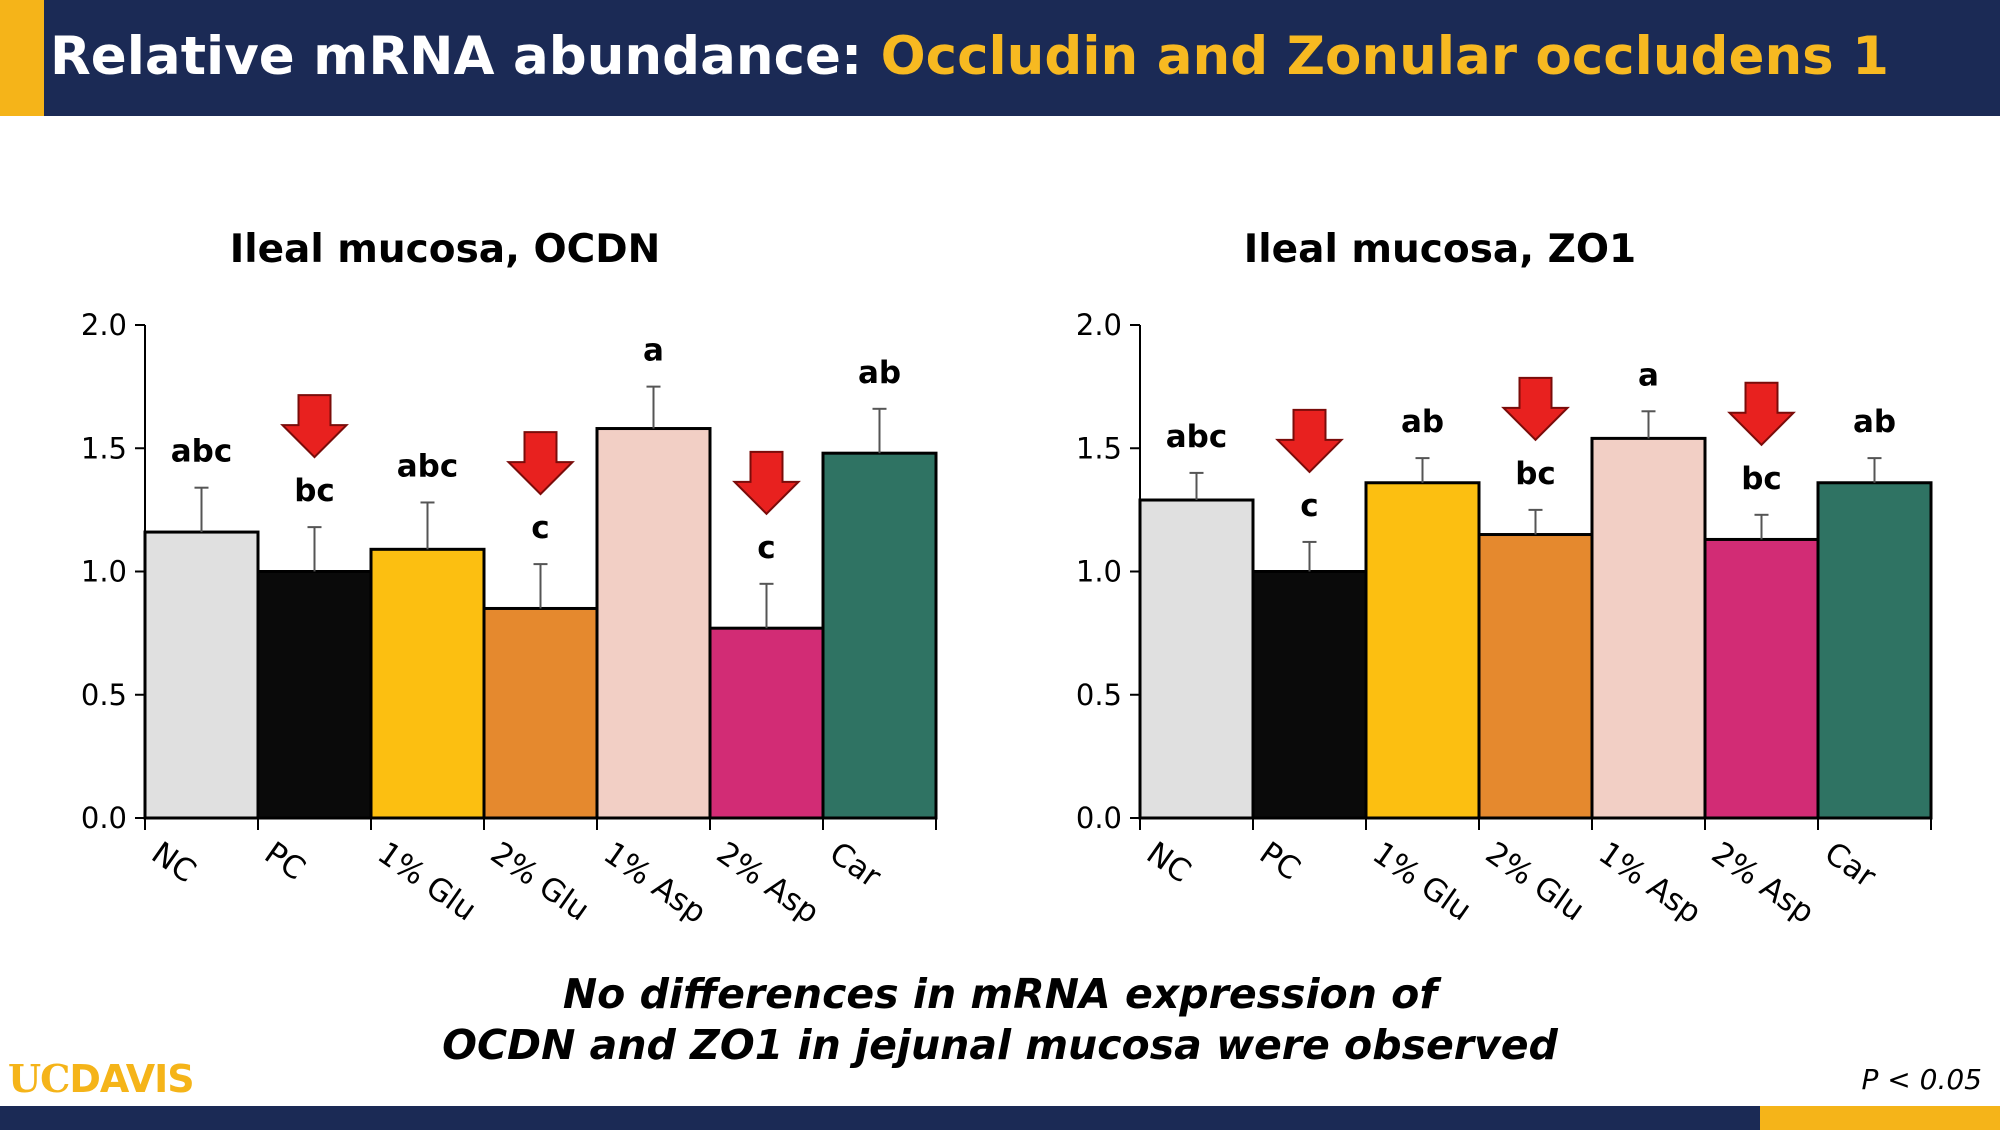 The width and height of the screenshot is (2000, 1130). Describe the element at coordinates (1000, 1118) in the screenshot. I see `footer-bar` at that location.